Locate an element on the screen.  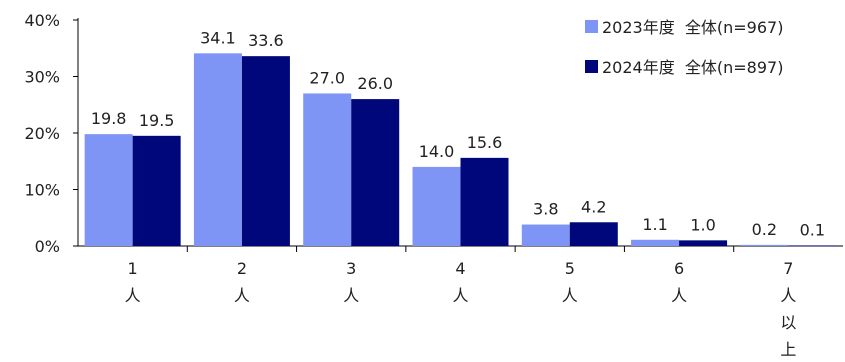
category-label: 3 is located at coordinates (351, 268).